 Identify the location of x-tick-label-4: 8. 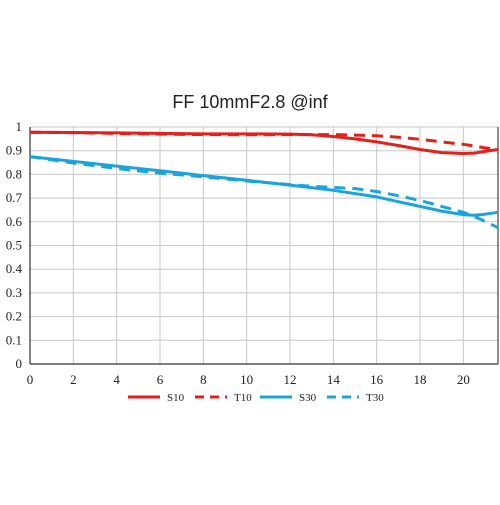
(203, 379).